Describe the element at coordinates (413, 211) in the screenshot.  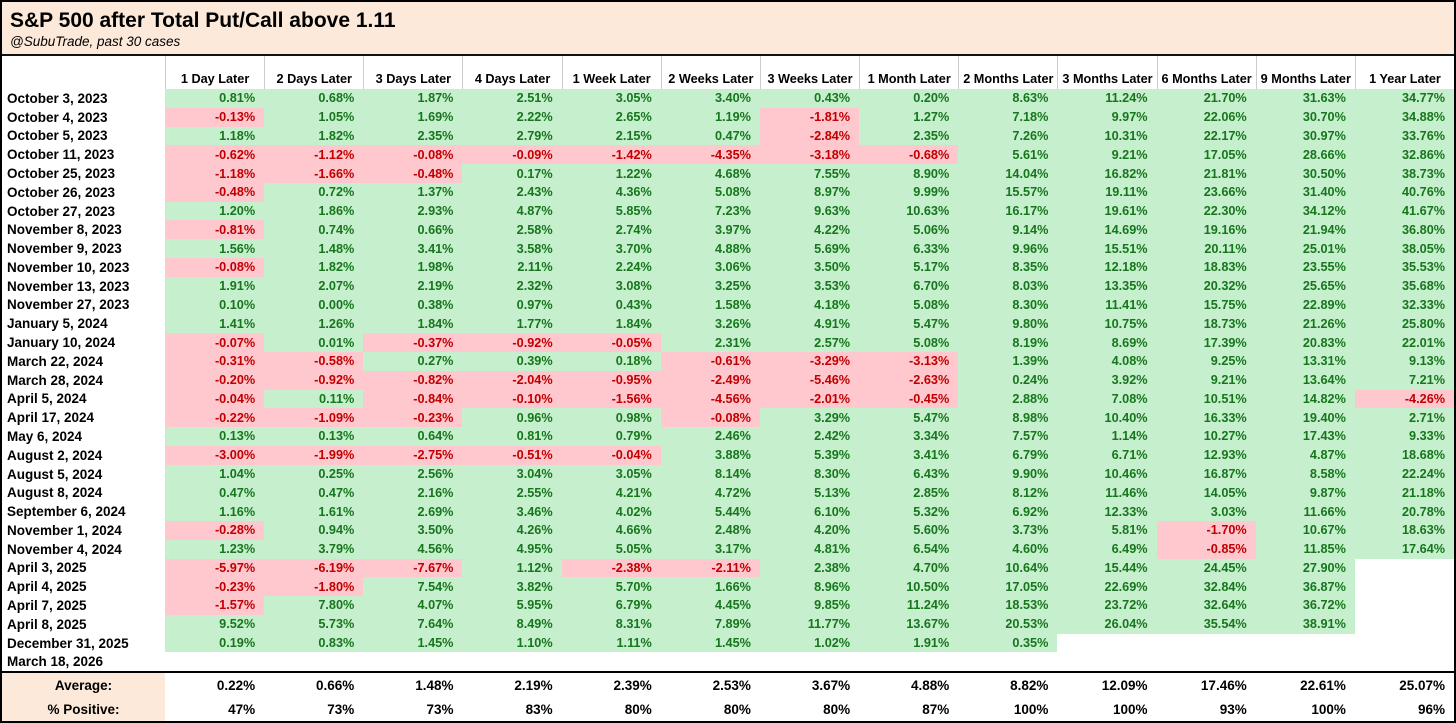
I see `value-cell: 2.93%` at that location.